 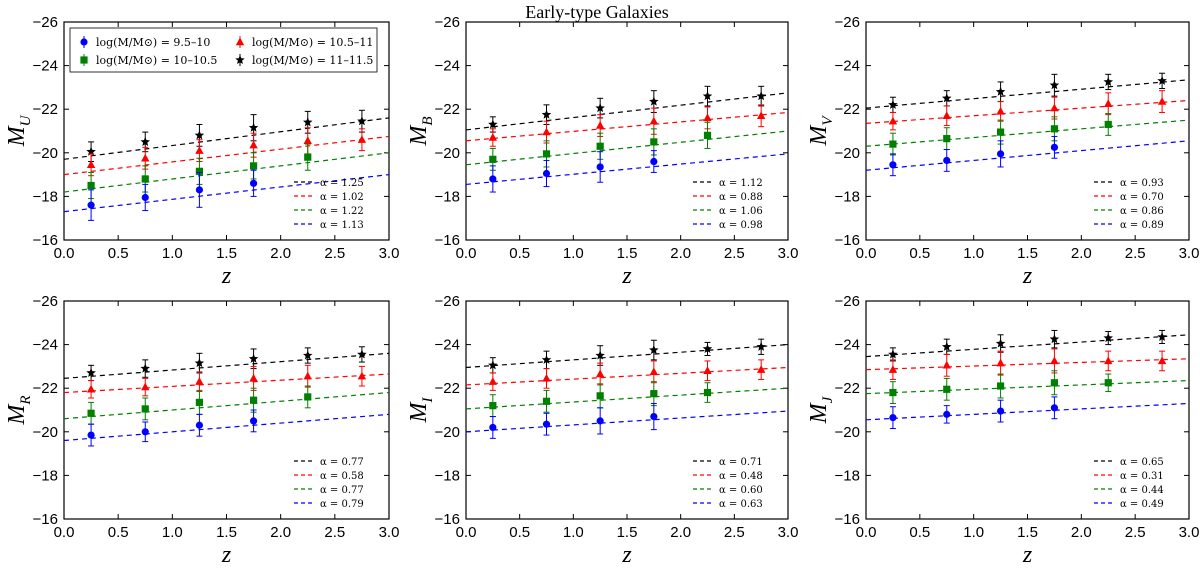 What do you see at coordinates (741, 462) in the screenshot?
I see `alpha-legend-label: α = 0.71` at bounding box center [741, 462].